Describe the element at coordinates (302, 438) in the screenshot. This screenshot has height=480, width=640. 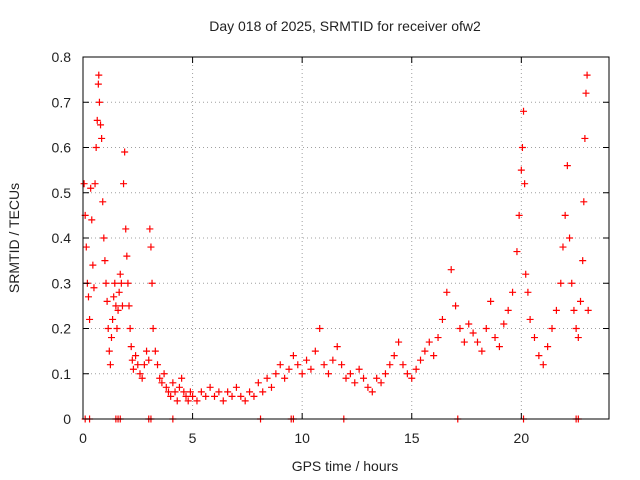
I see `x-tick-label: 10` at that location.